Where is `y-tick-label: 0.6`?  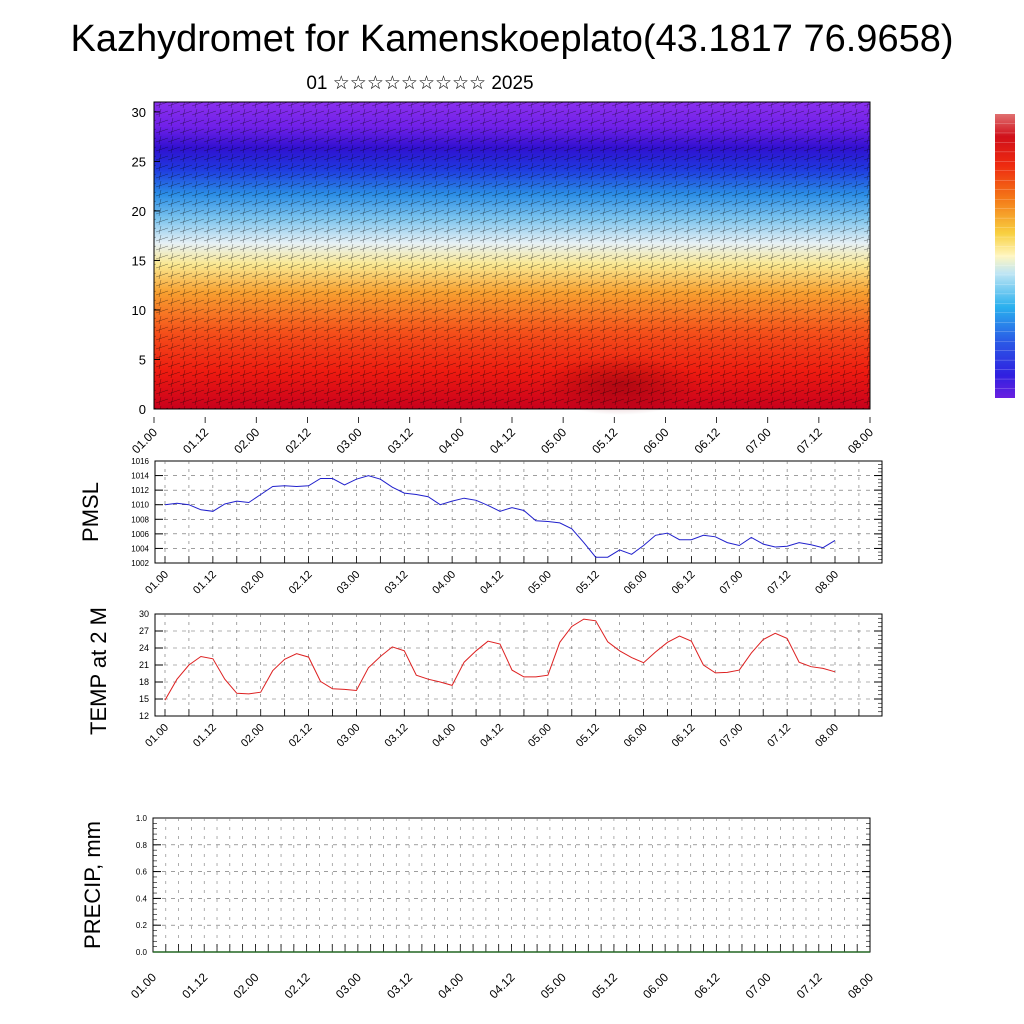
y-tick-label: 0.6 is located at coordinates (142, 872).